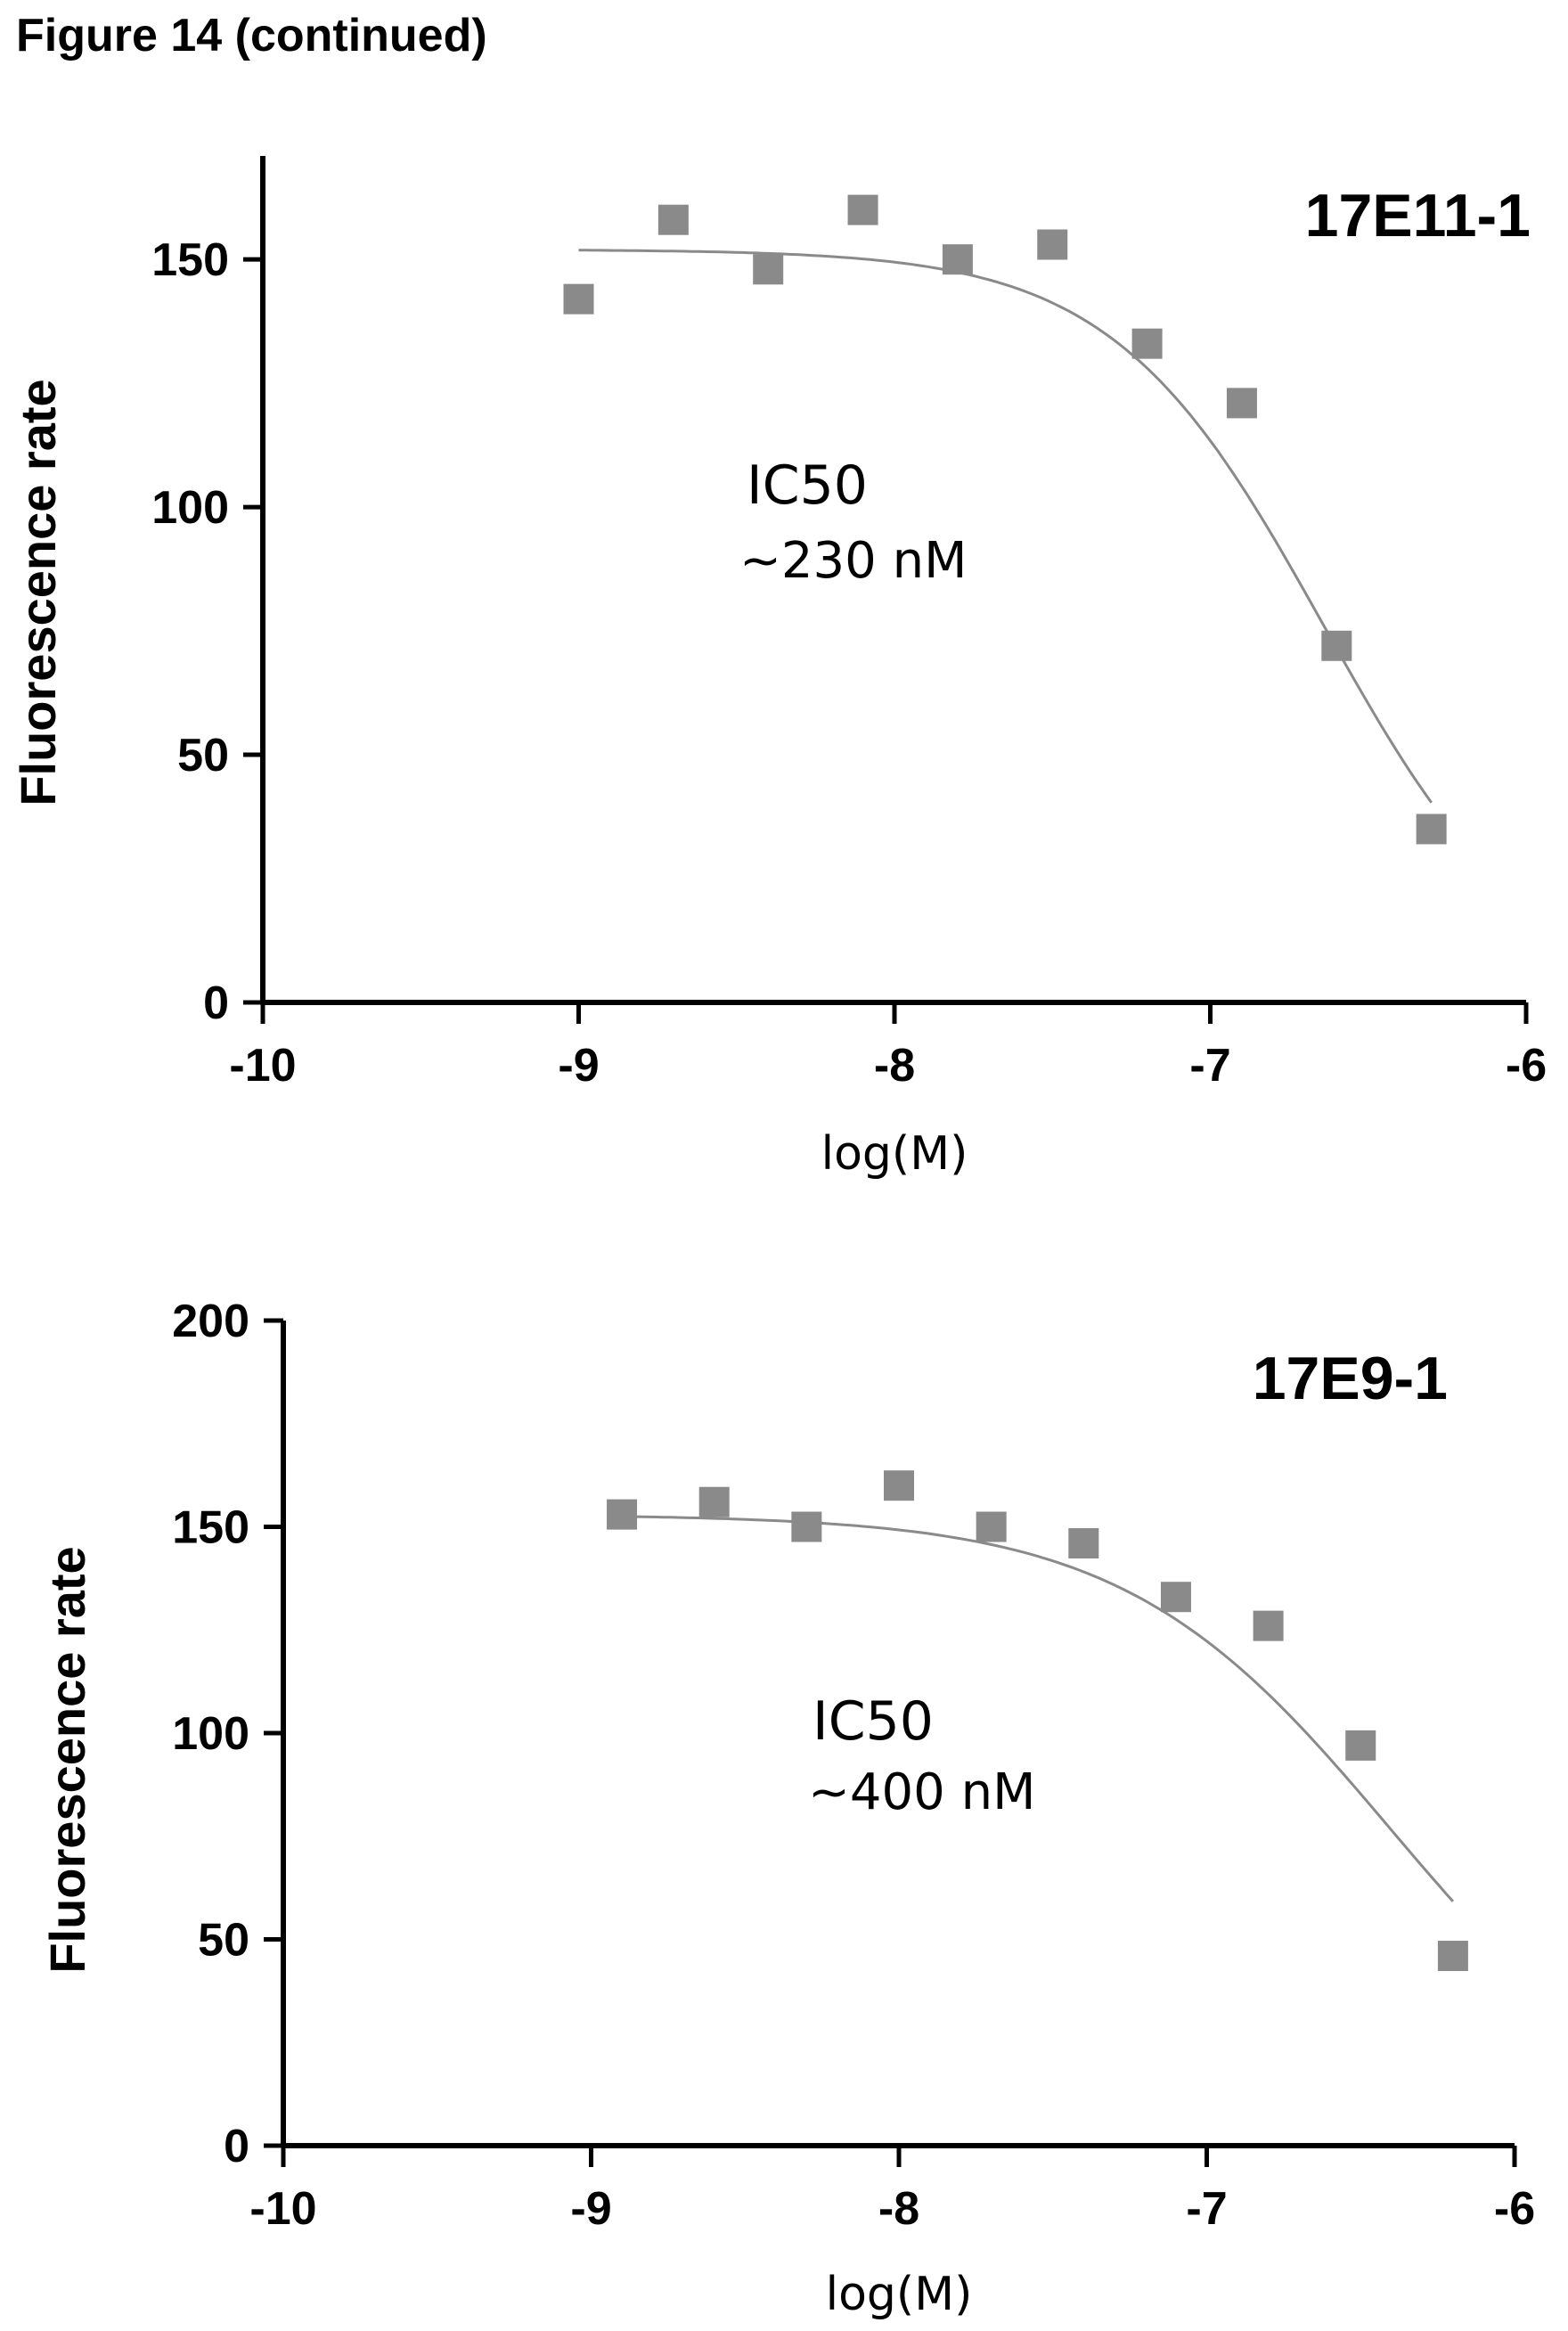 Image resolution: width=1568 pixels, height=2331 pixels. Describe the element at coordinates (210, 1321) in the screenshot. I see `y-tick-label: 200` at that location.